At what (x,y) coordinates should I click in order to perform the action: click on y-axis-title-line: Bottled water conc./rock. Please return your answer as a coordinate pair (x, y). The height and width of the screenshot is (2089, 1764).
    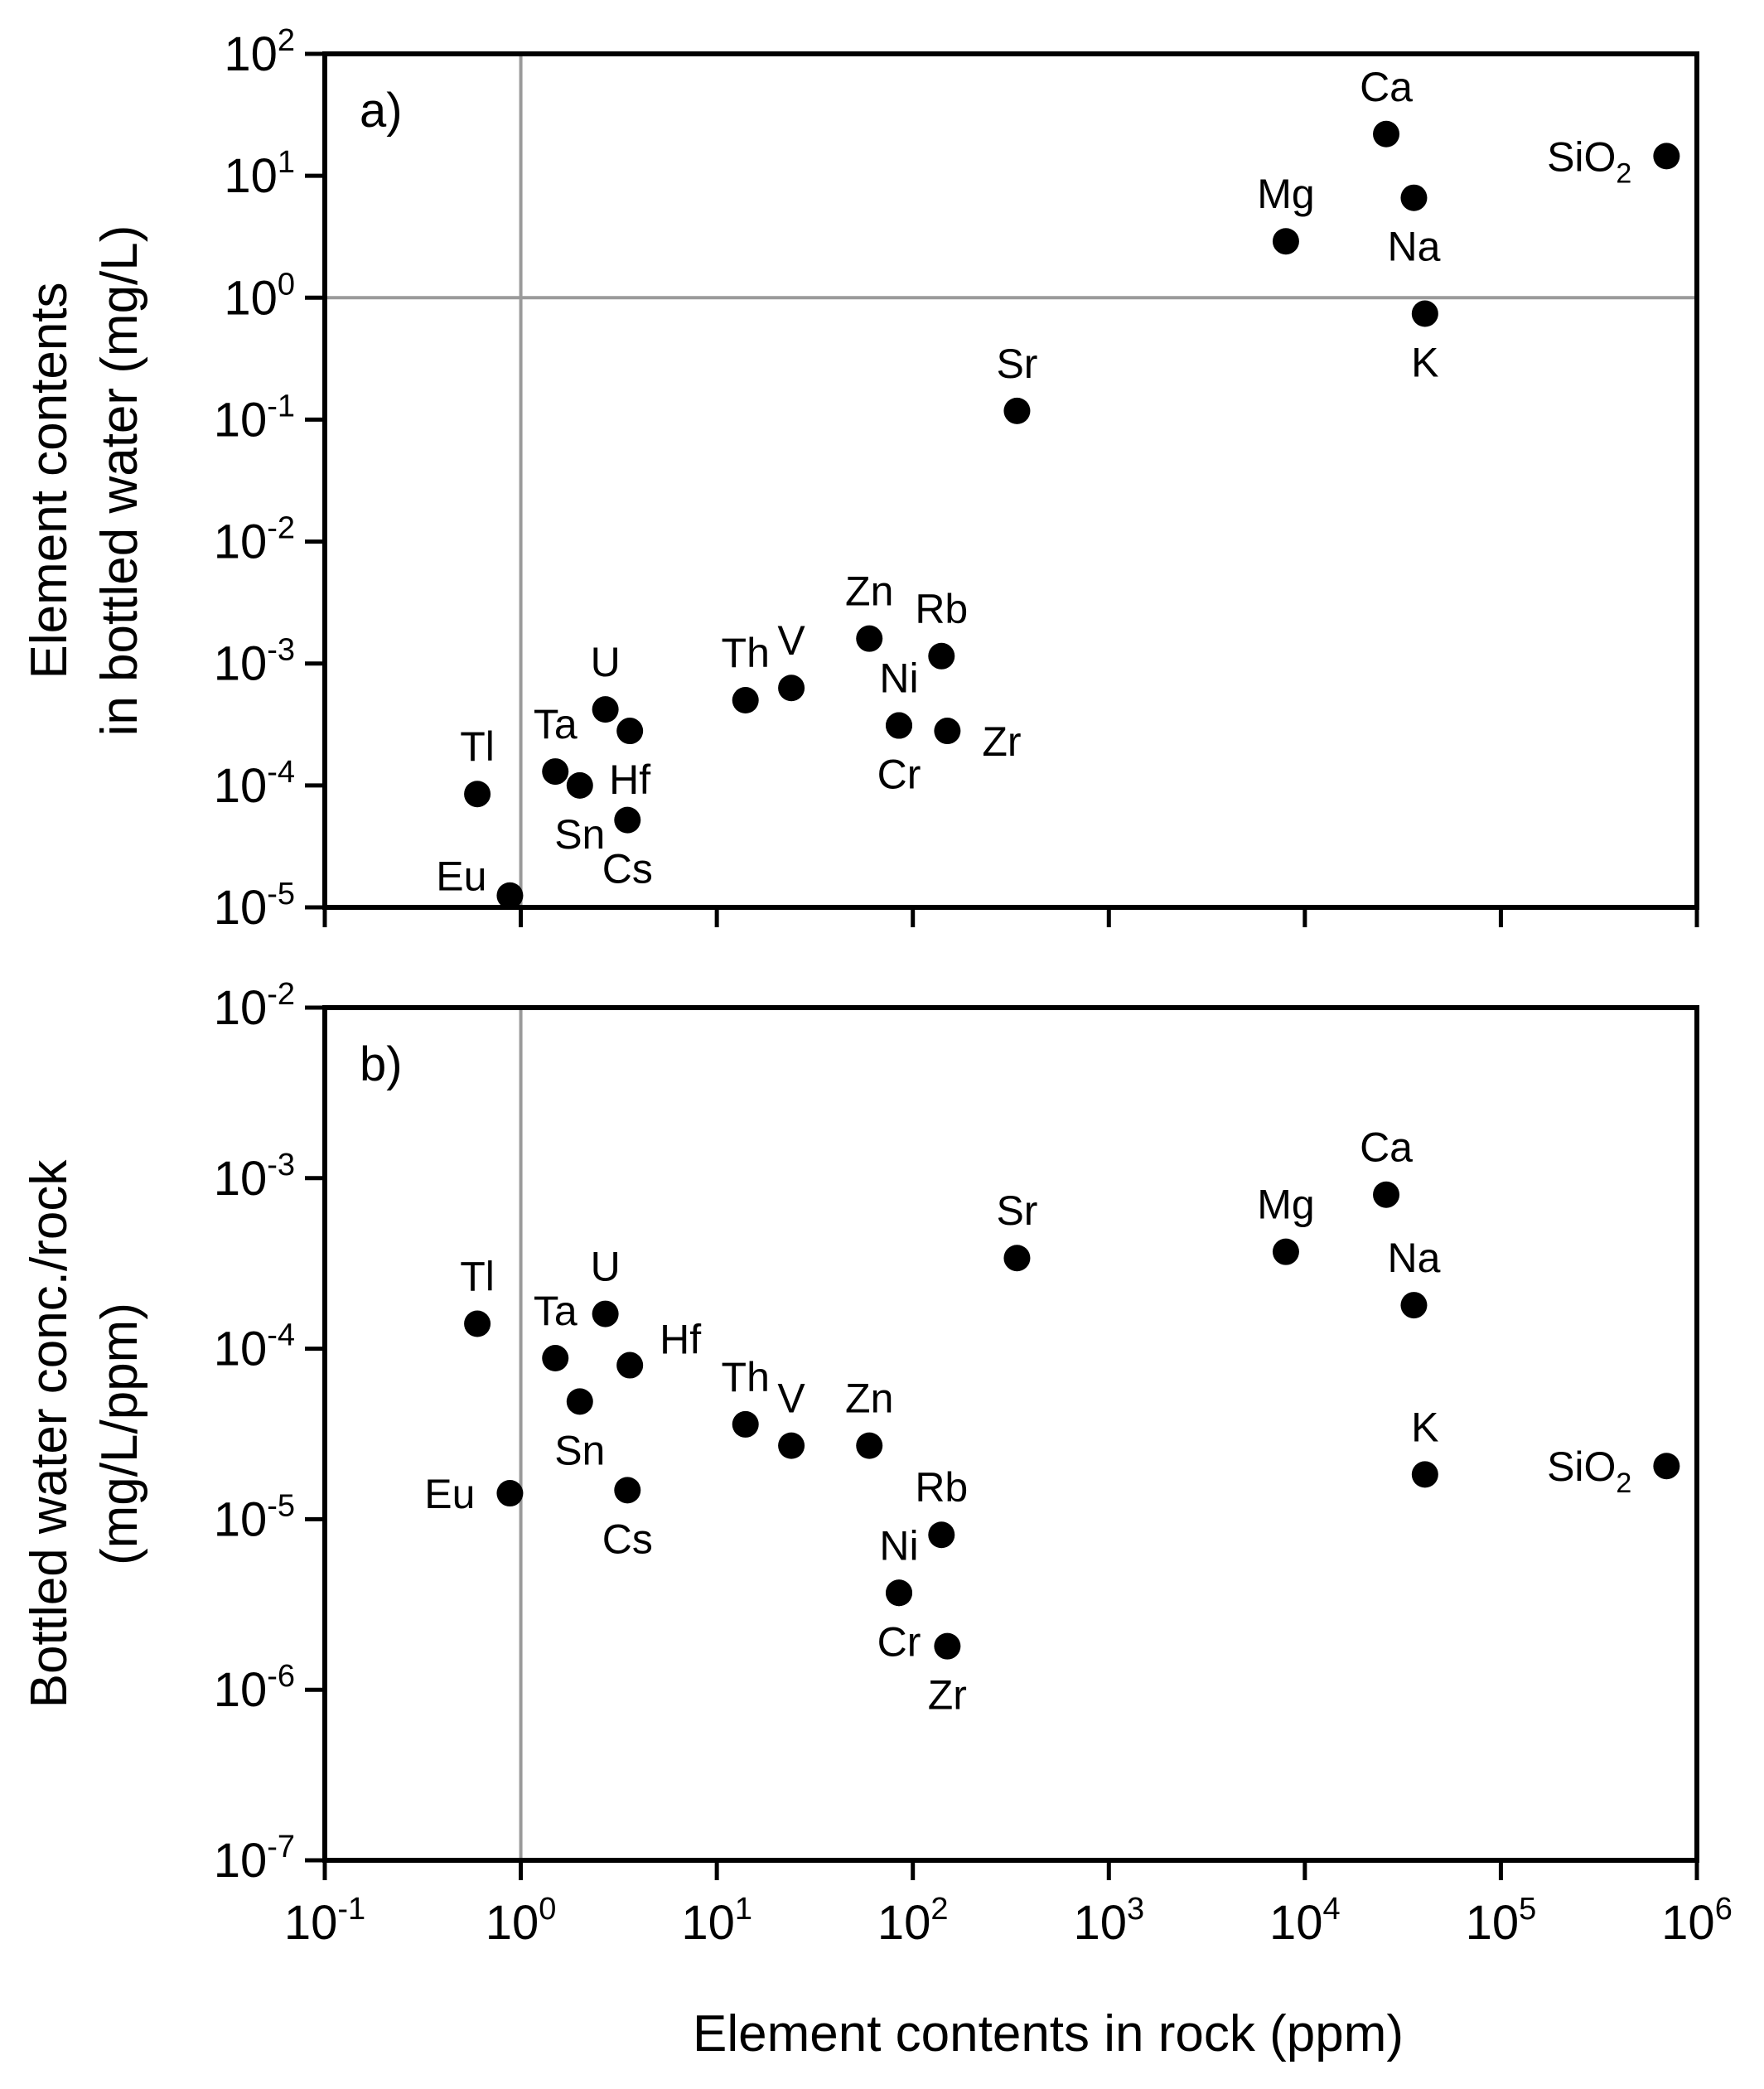
    Looking at the image, I should click on (49, 1434).